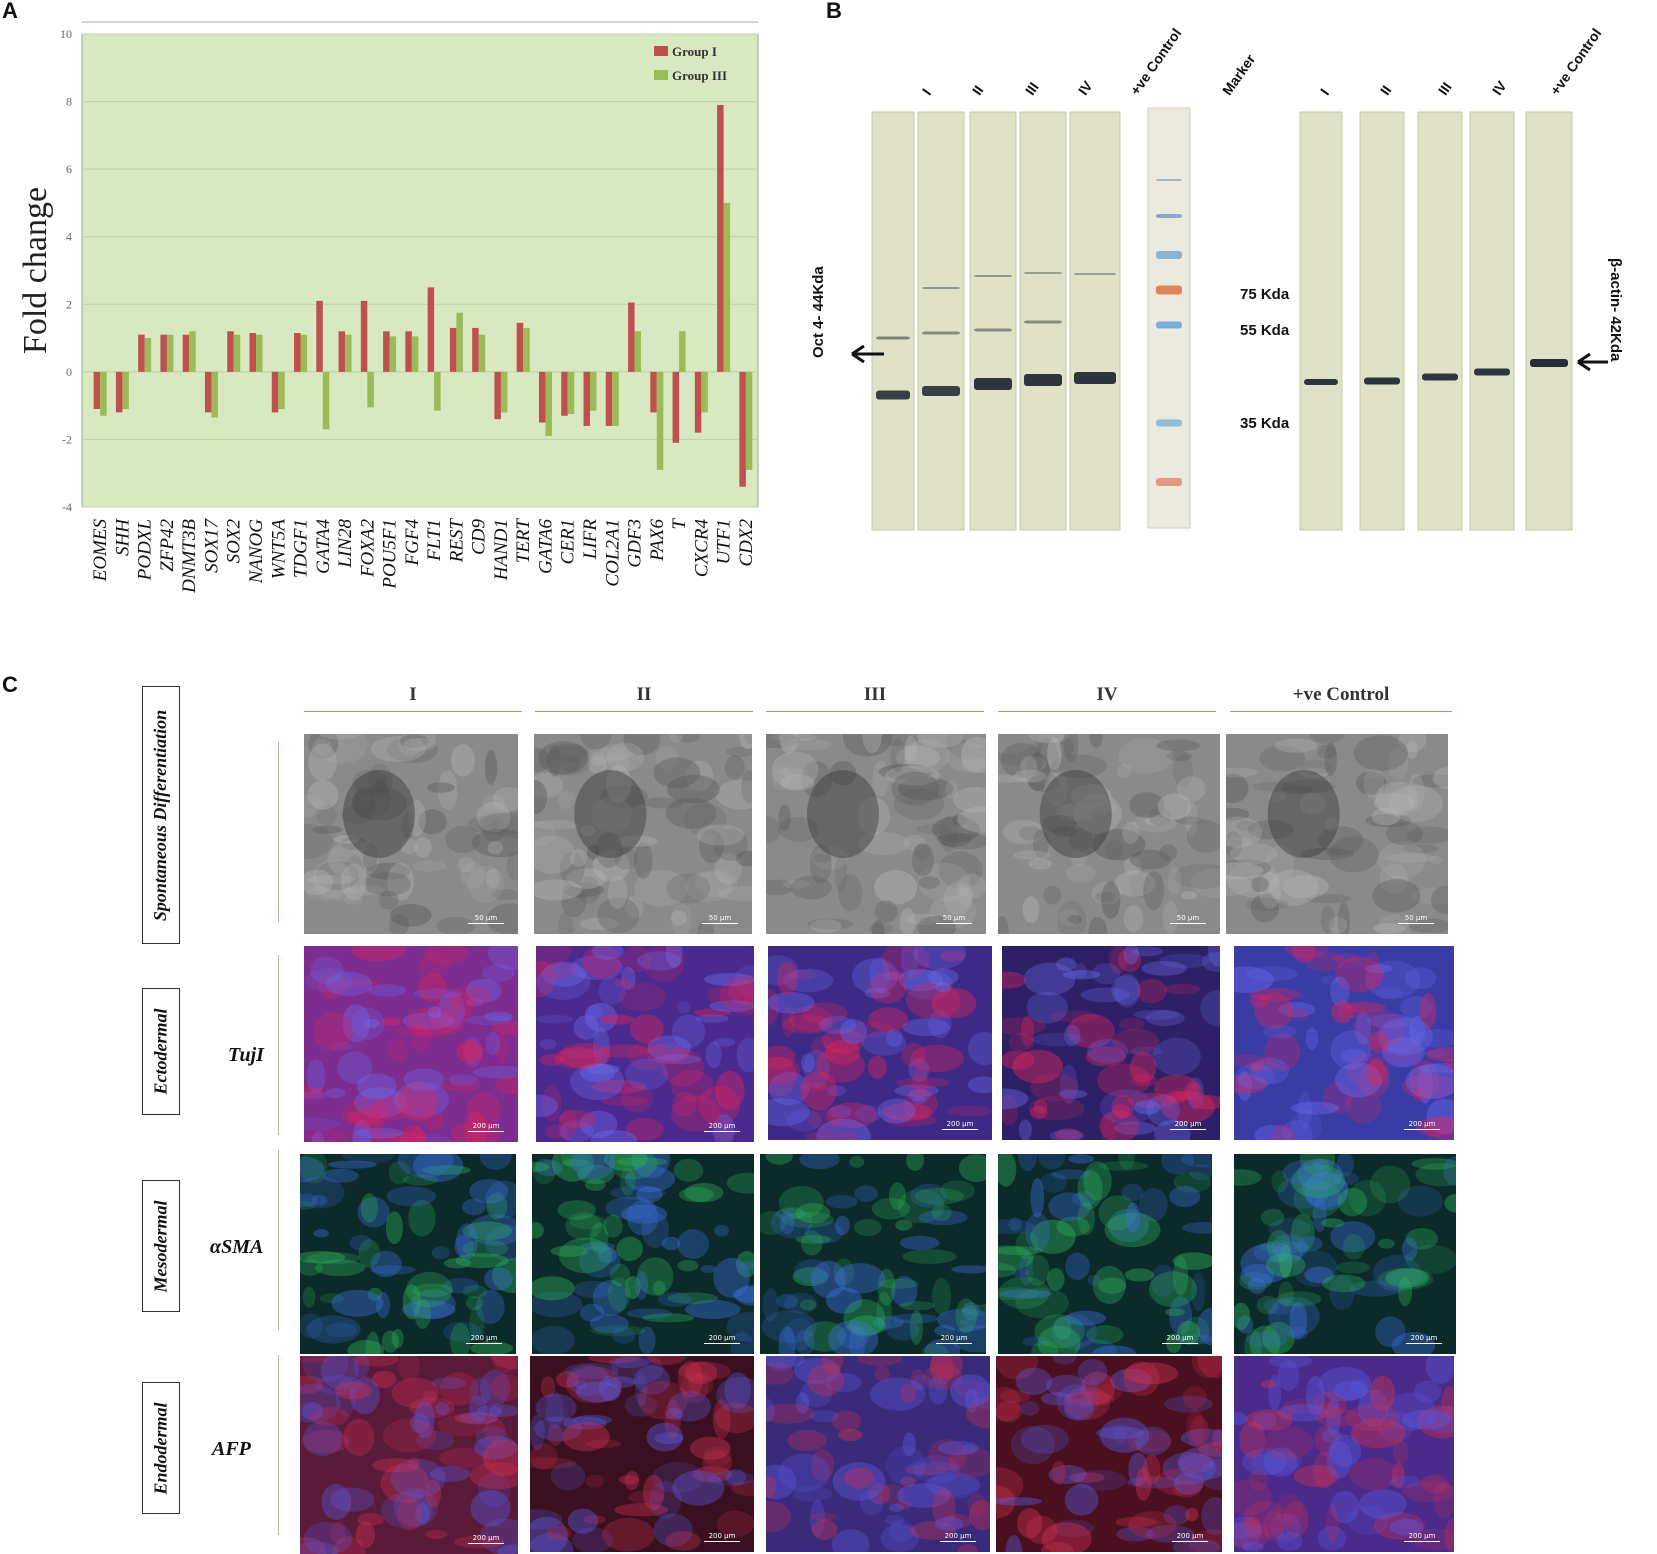 The width and height of the screenshot is (1657, 1554). Describe the element at coordinates (145, 550) in the screenshot. I see `x-tick-label: PODXL` at that location.